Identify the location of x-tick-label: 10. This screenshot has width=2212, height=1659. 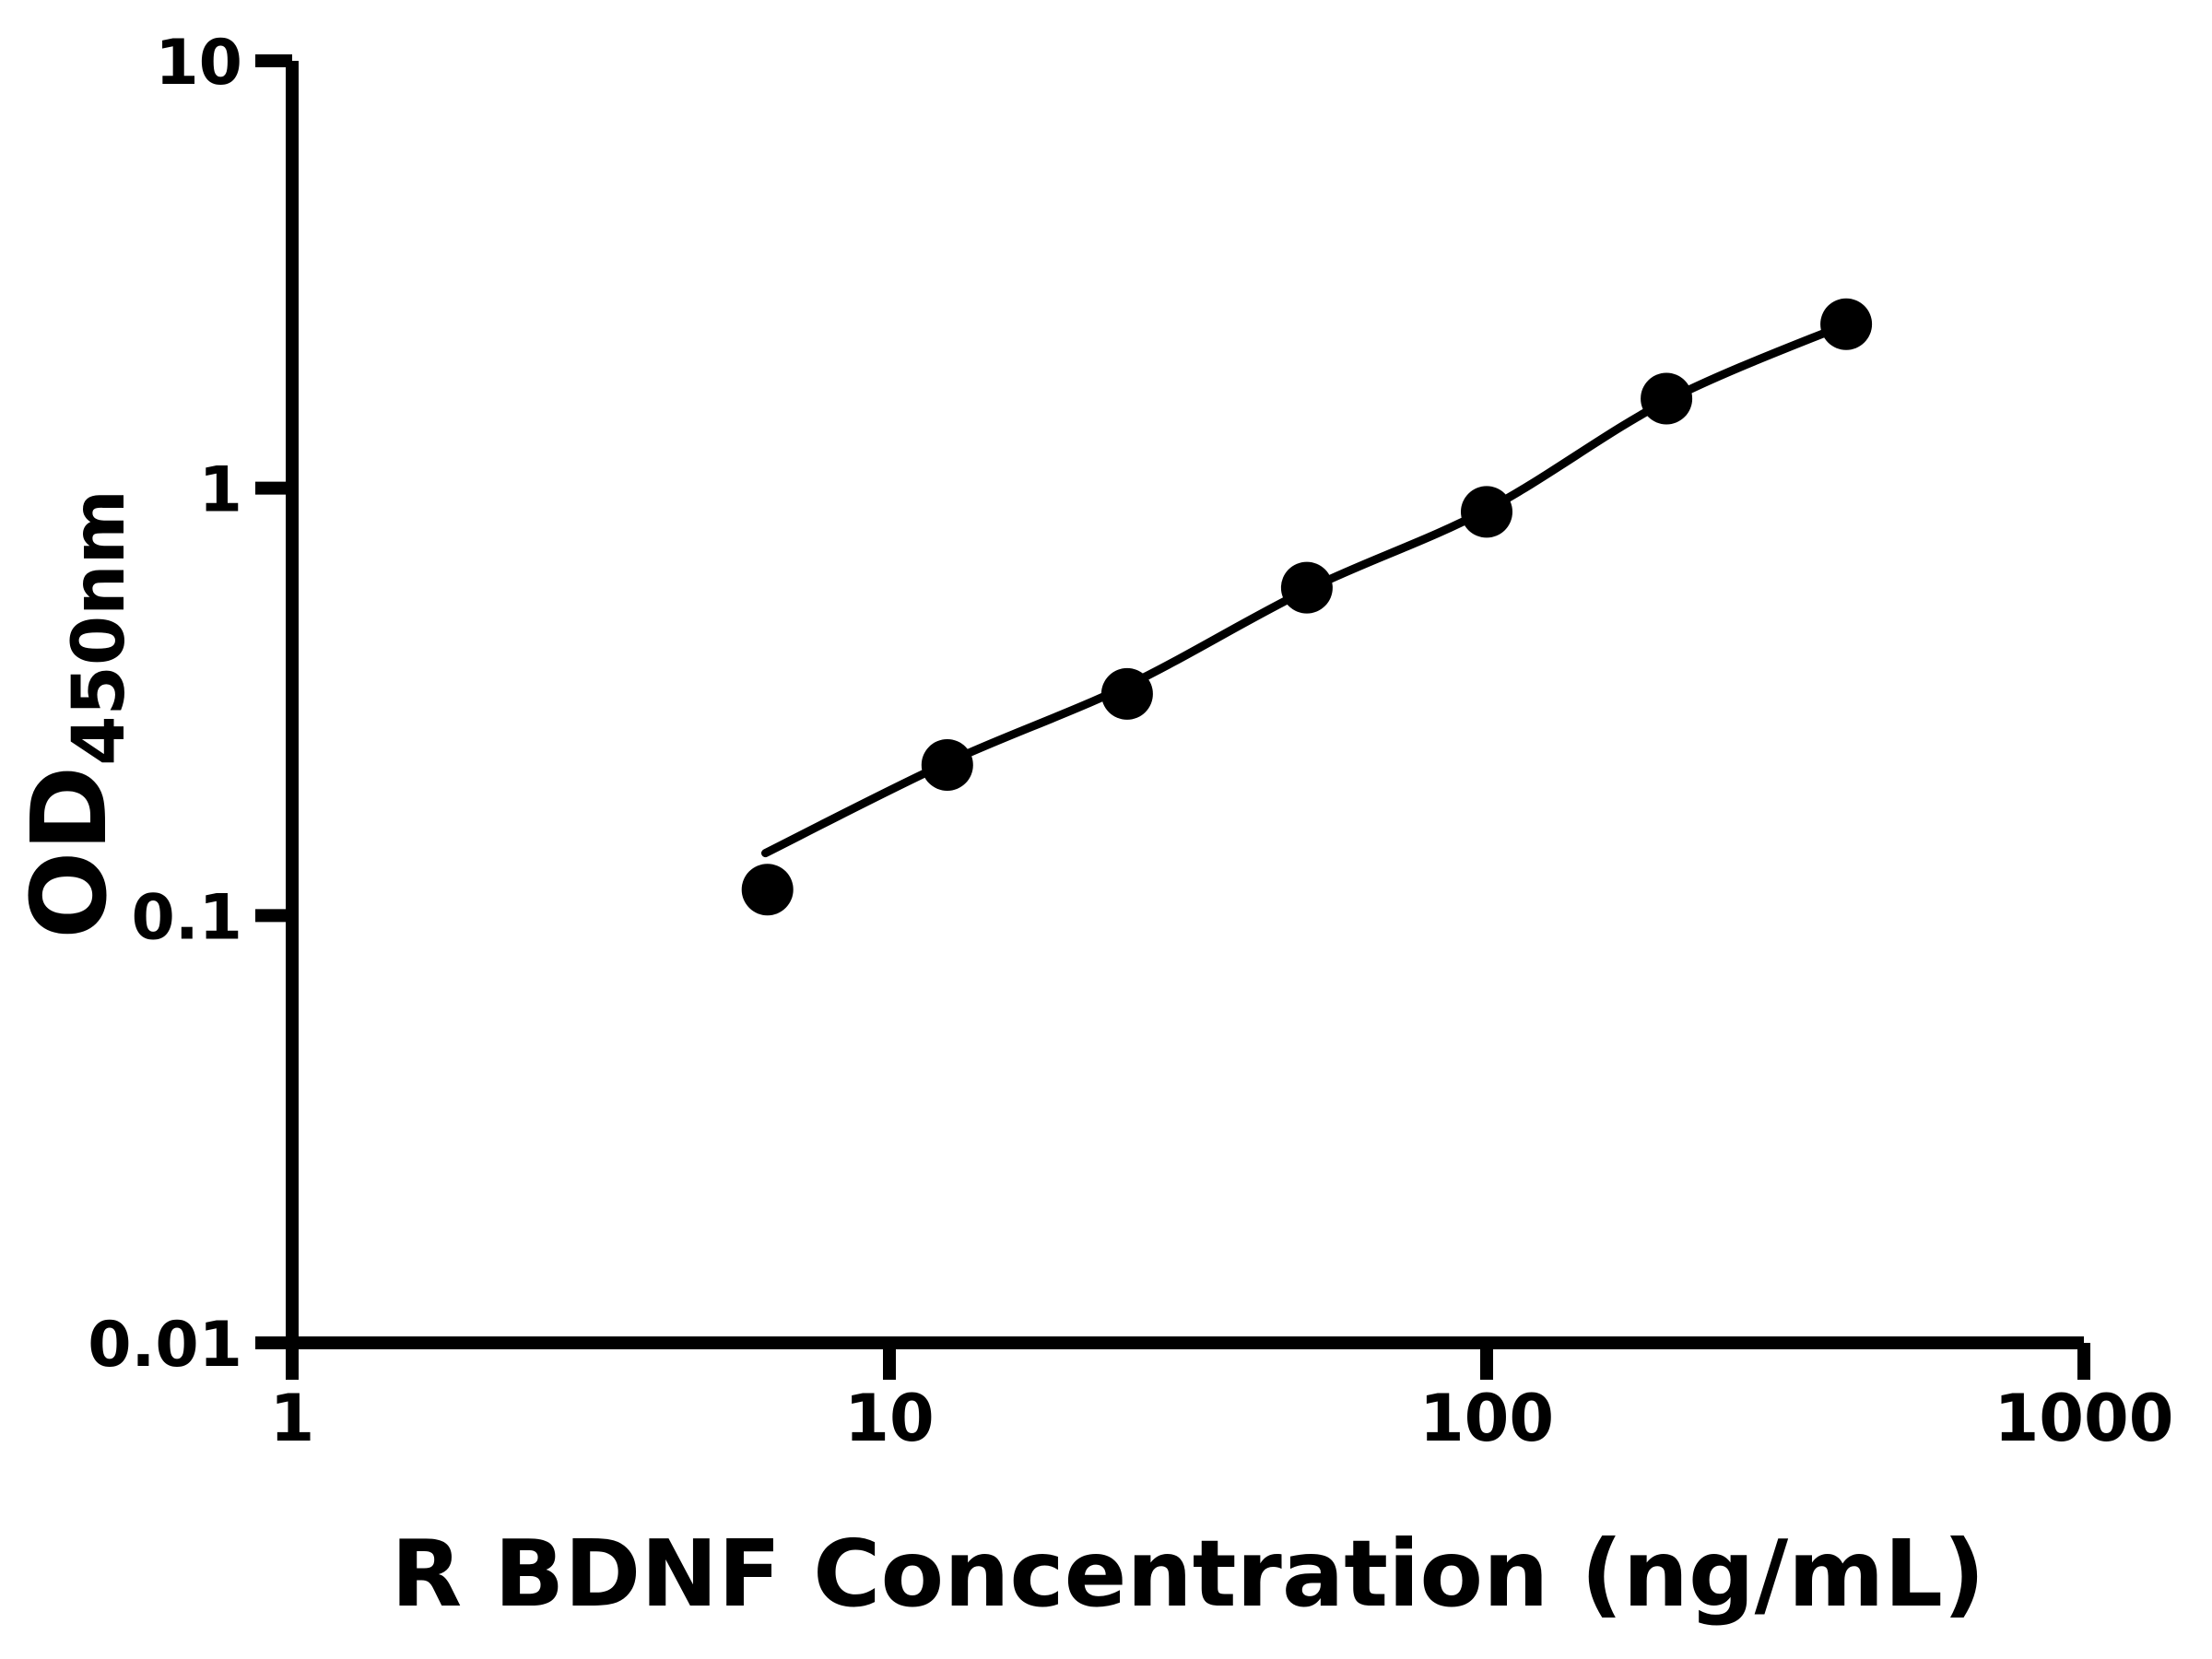
(889, 1418).